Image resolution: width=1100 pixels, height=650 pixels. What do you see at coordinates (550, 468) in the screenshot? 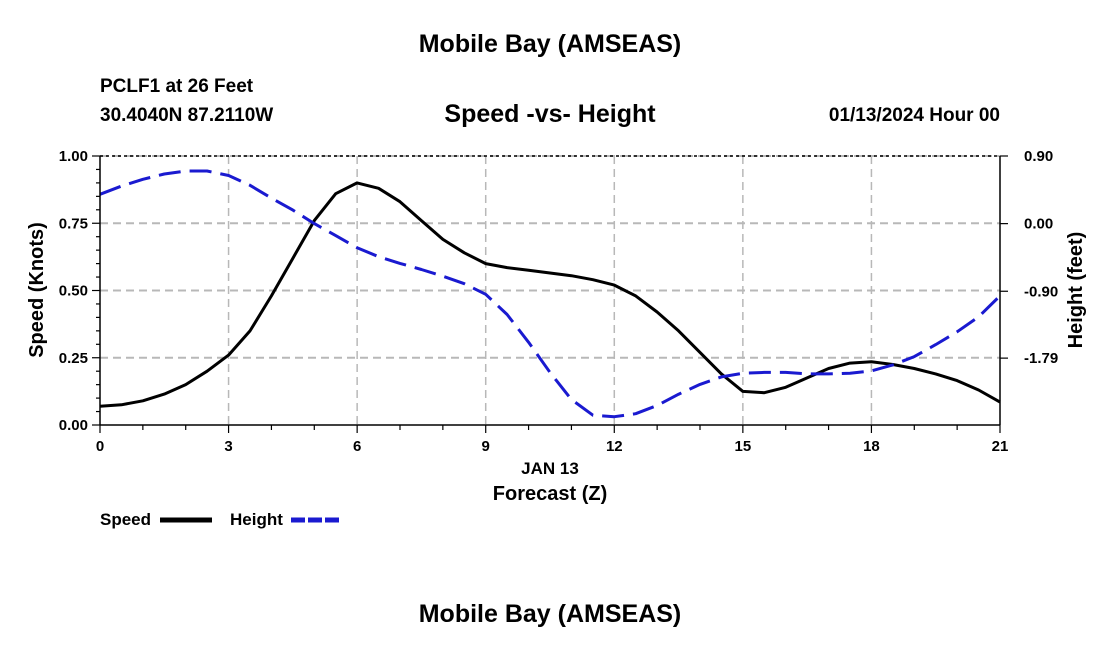
I see `x-axis-sublabel: JAN 13` at bounding box center [550, 468].